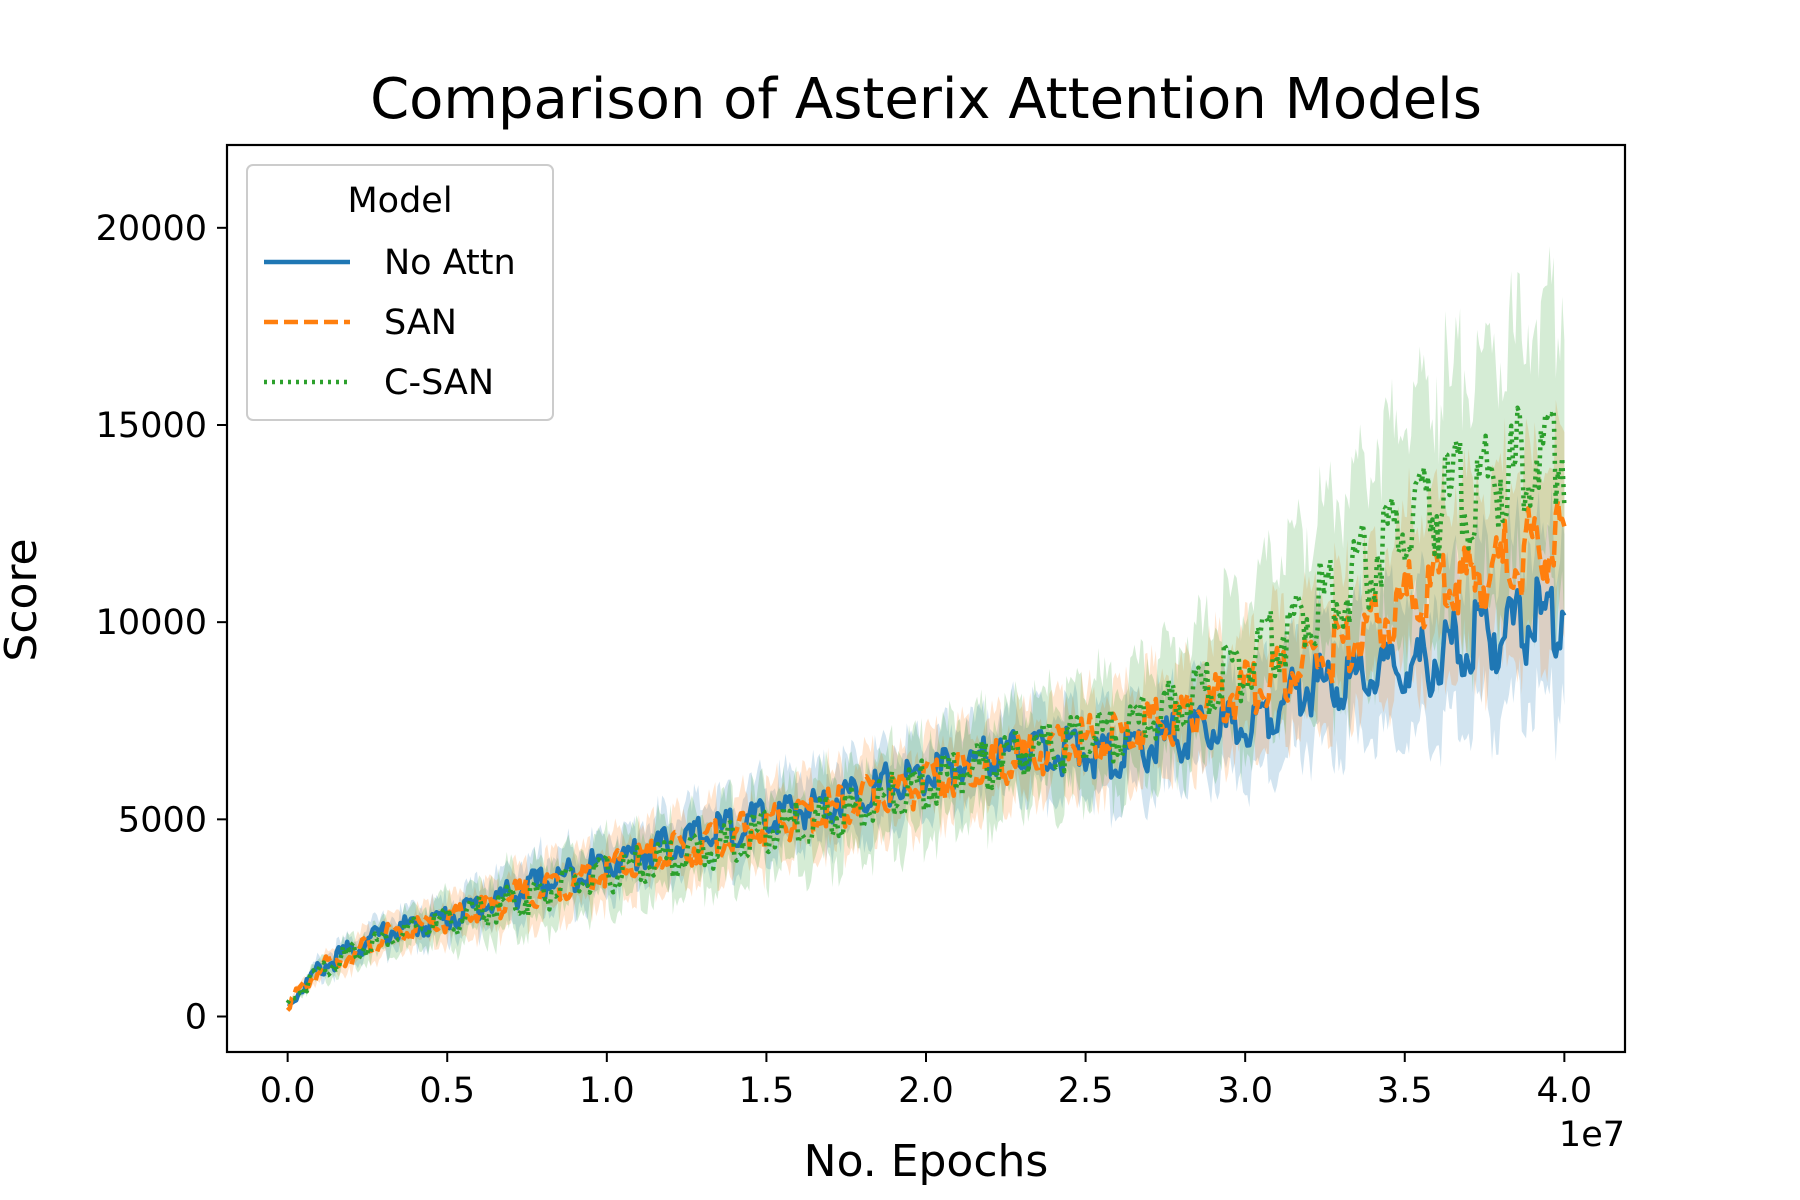  Describe the element at coordinates (926, 99) in the screenshot. I see `chart-title: Comparison of Asterix Attention Models` at that location.